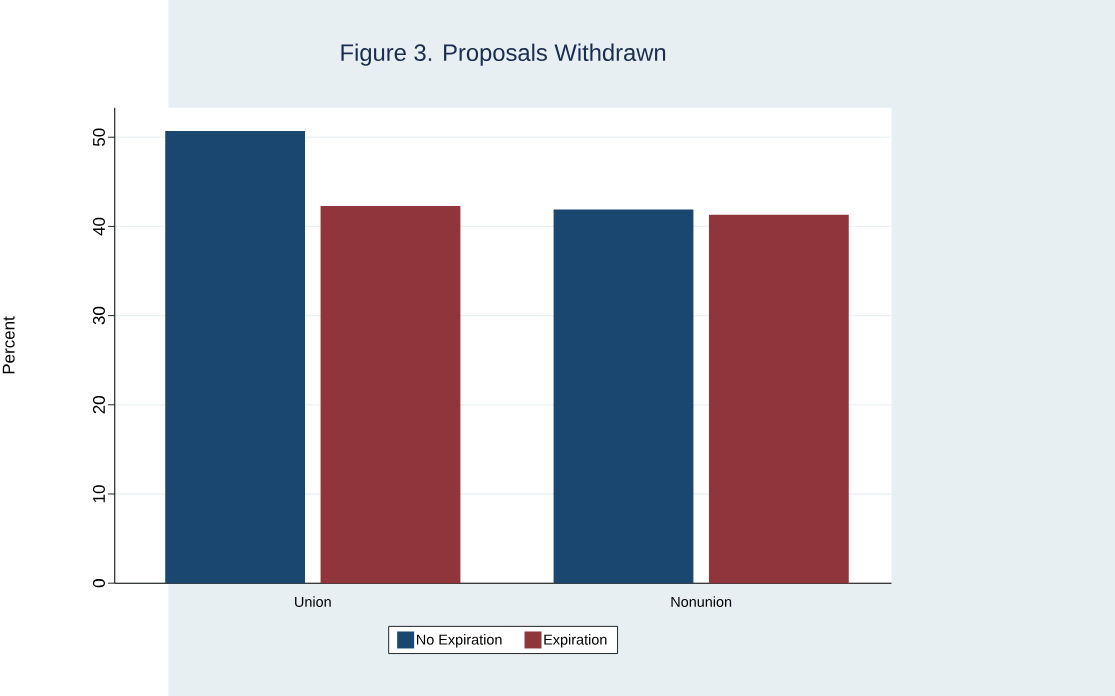 This screenshot has width=1115, height=696. I want to click on legend-label: No Expiration, so click(459, 641).